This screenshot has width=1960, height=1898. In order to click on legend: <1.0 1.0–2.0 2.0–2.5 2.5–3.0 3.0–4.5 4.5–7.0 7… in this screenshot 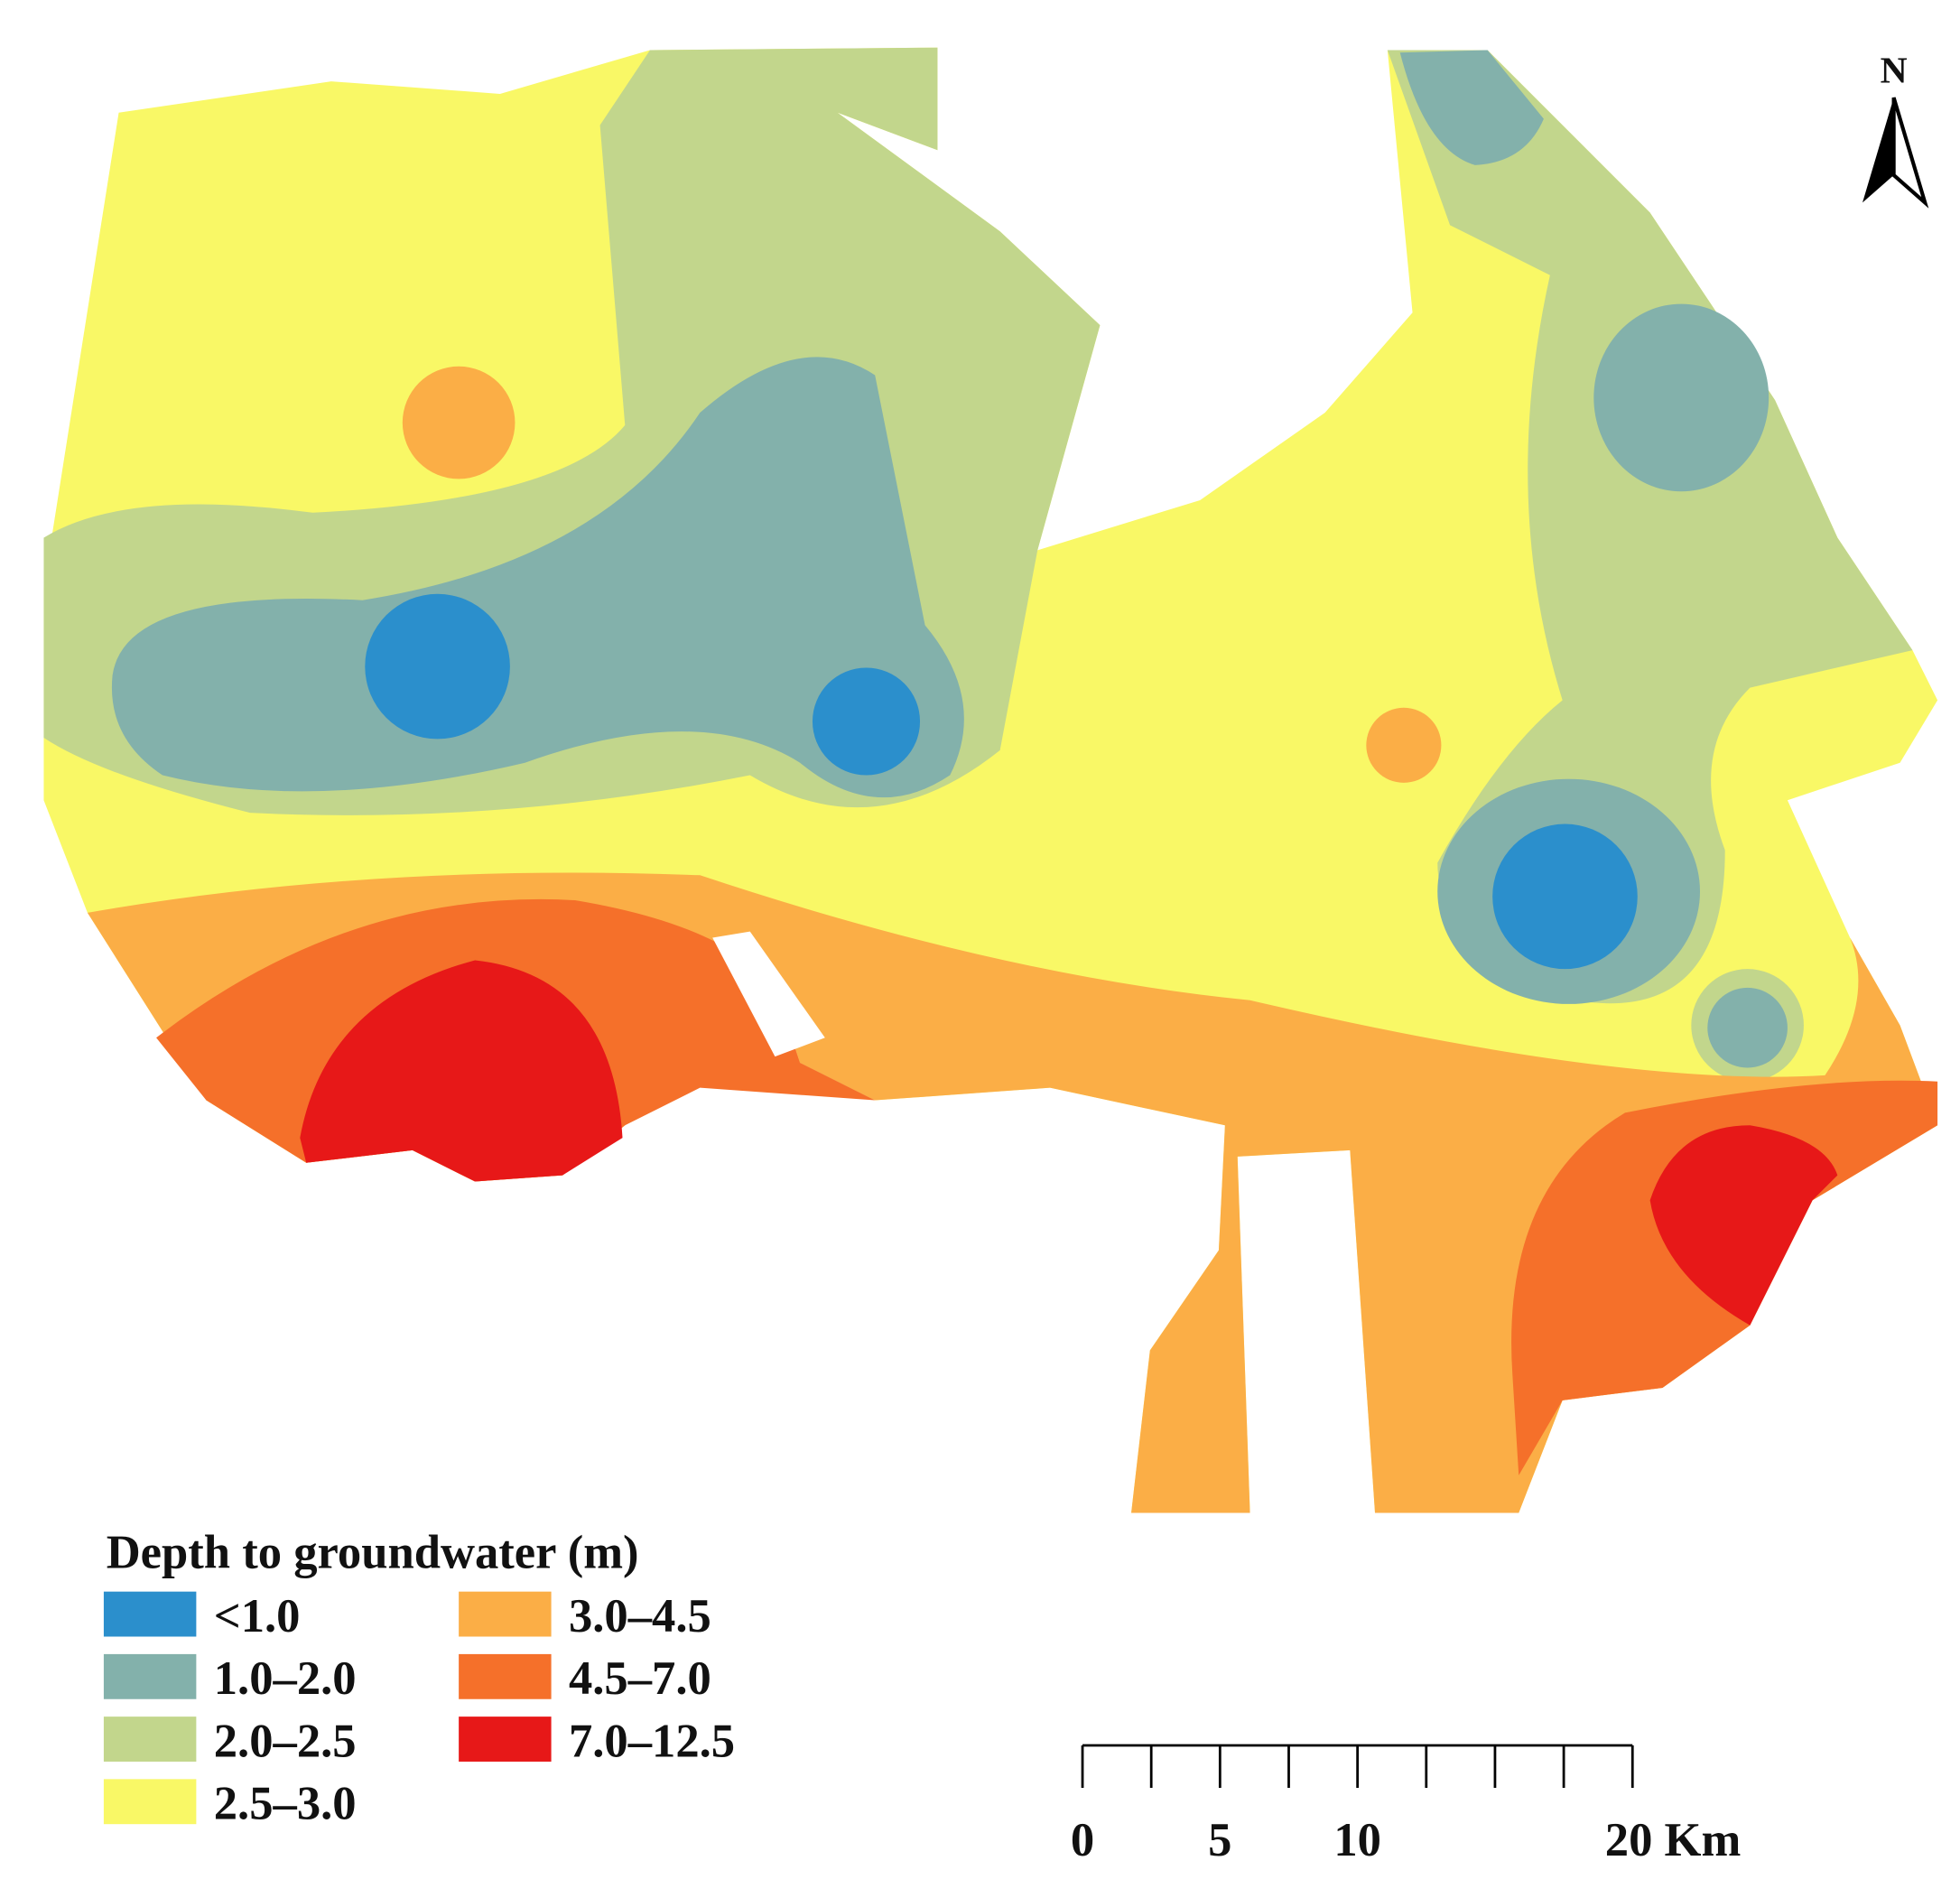, I will do `click(419, 1710)`.